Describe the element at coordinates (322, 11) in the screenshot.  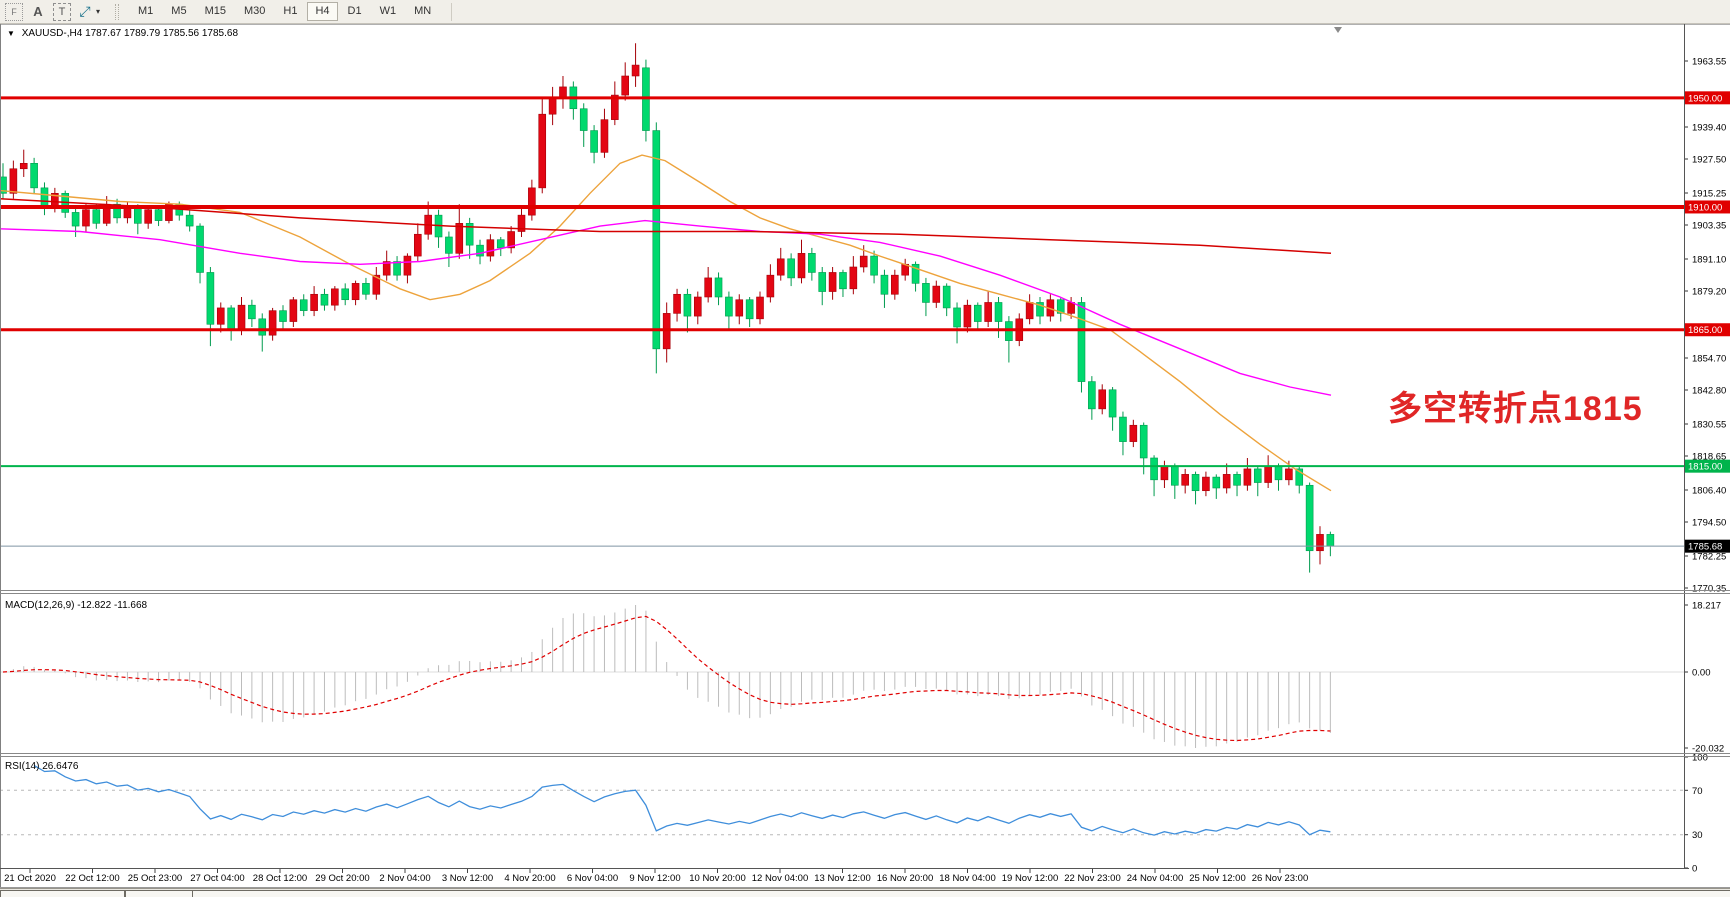
I see `timeframe-H4: H4` at that location.